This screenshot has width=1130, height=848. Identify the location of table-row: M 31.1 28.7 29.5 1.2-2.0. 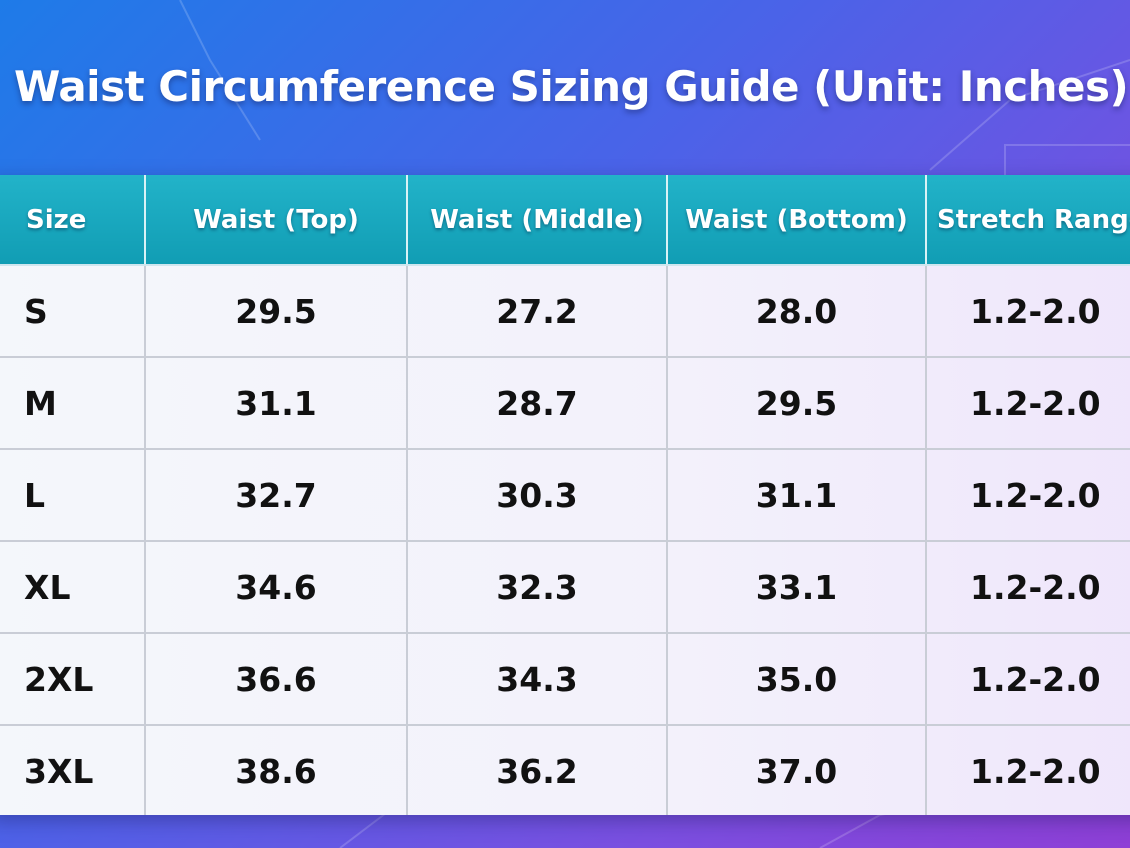
(565, 403).